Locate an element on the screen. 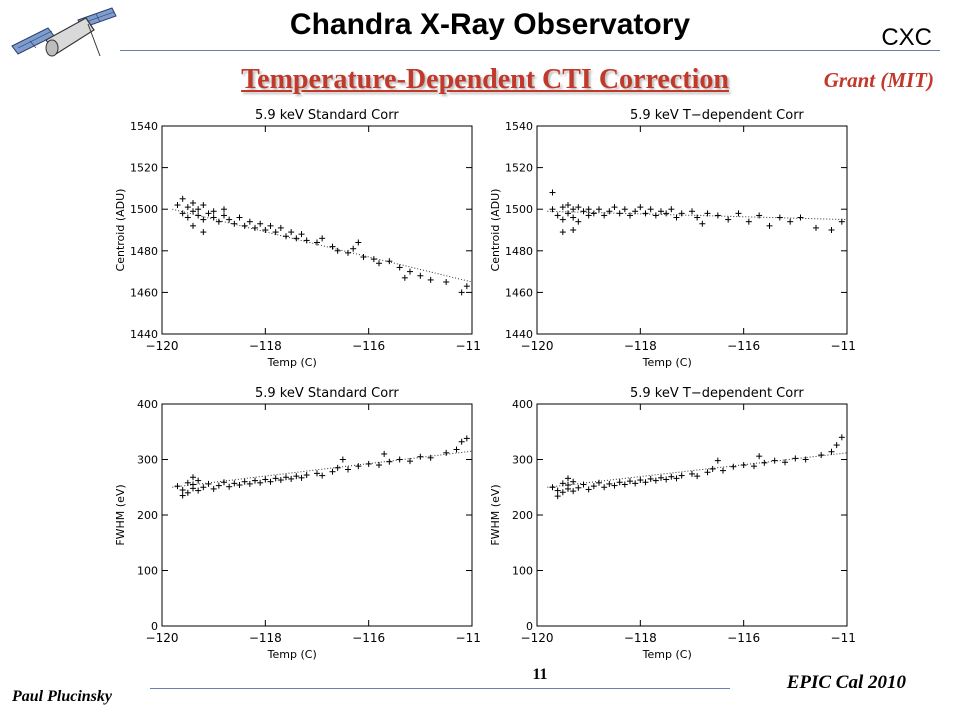 This screenshot has height=720, width=960. y-tick-label: 1440 is located at coordinates (519, 334).